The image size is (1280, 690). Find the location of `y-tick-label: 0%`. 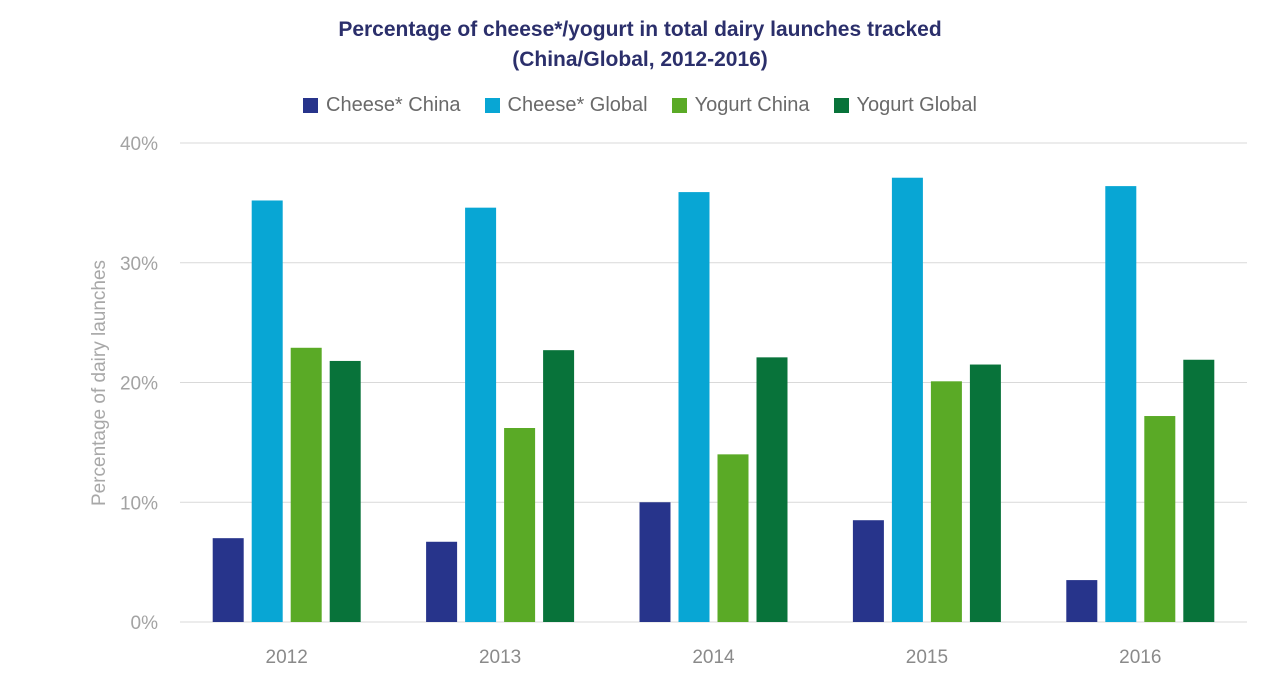

y-tick-label: 0% is located at coordinates (145, 623).